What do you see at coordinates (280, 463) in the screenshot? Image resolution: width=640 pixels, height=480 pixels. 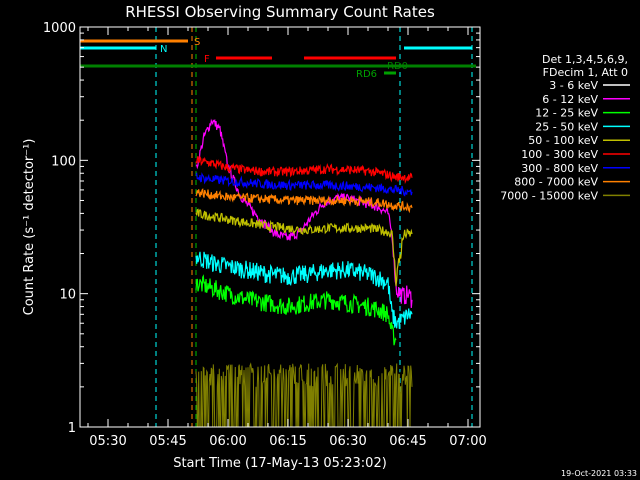 I see `x-axis-label: Start Time (17-May-13 05:23:02)` at bounding box center [280, 463].